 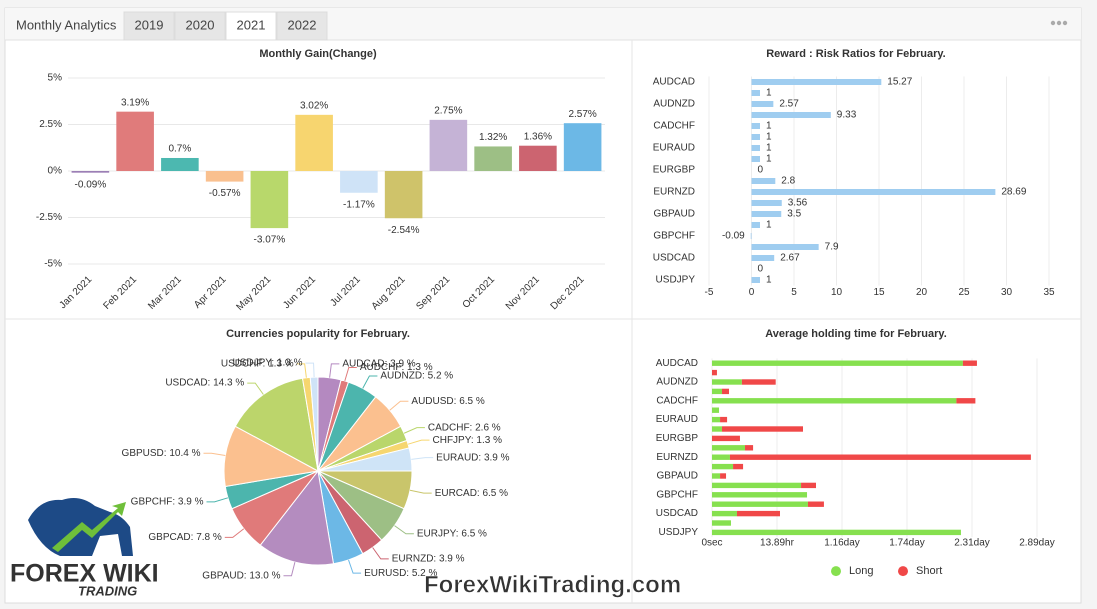 I want to click on data-label: 2.67, so click(x=790, y=258).